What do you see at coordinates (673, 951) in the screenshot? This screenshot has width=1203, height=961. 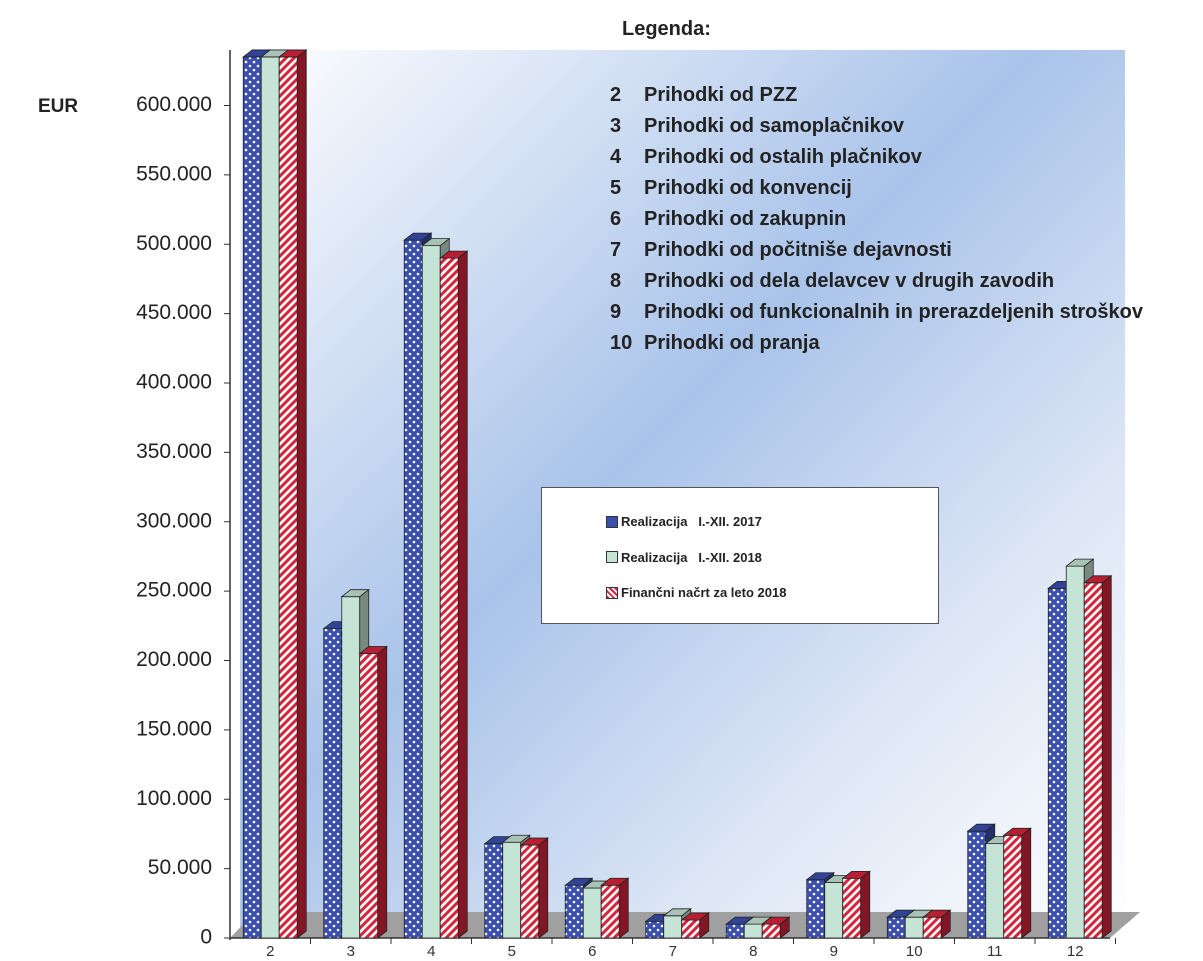 I see `x-tick-label: 7` at bounding box center [673, 951].